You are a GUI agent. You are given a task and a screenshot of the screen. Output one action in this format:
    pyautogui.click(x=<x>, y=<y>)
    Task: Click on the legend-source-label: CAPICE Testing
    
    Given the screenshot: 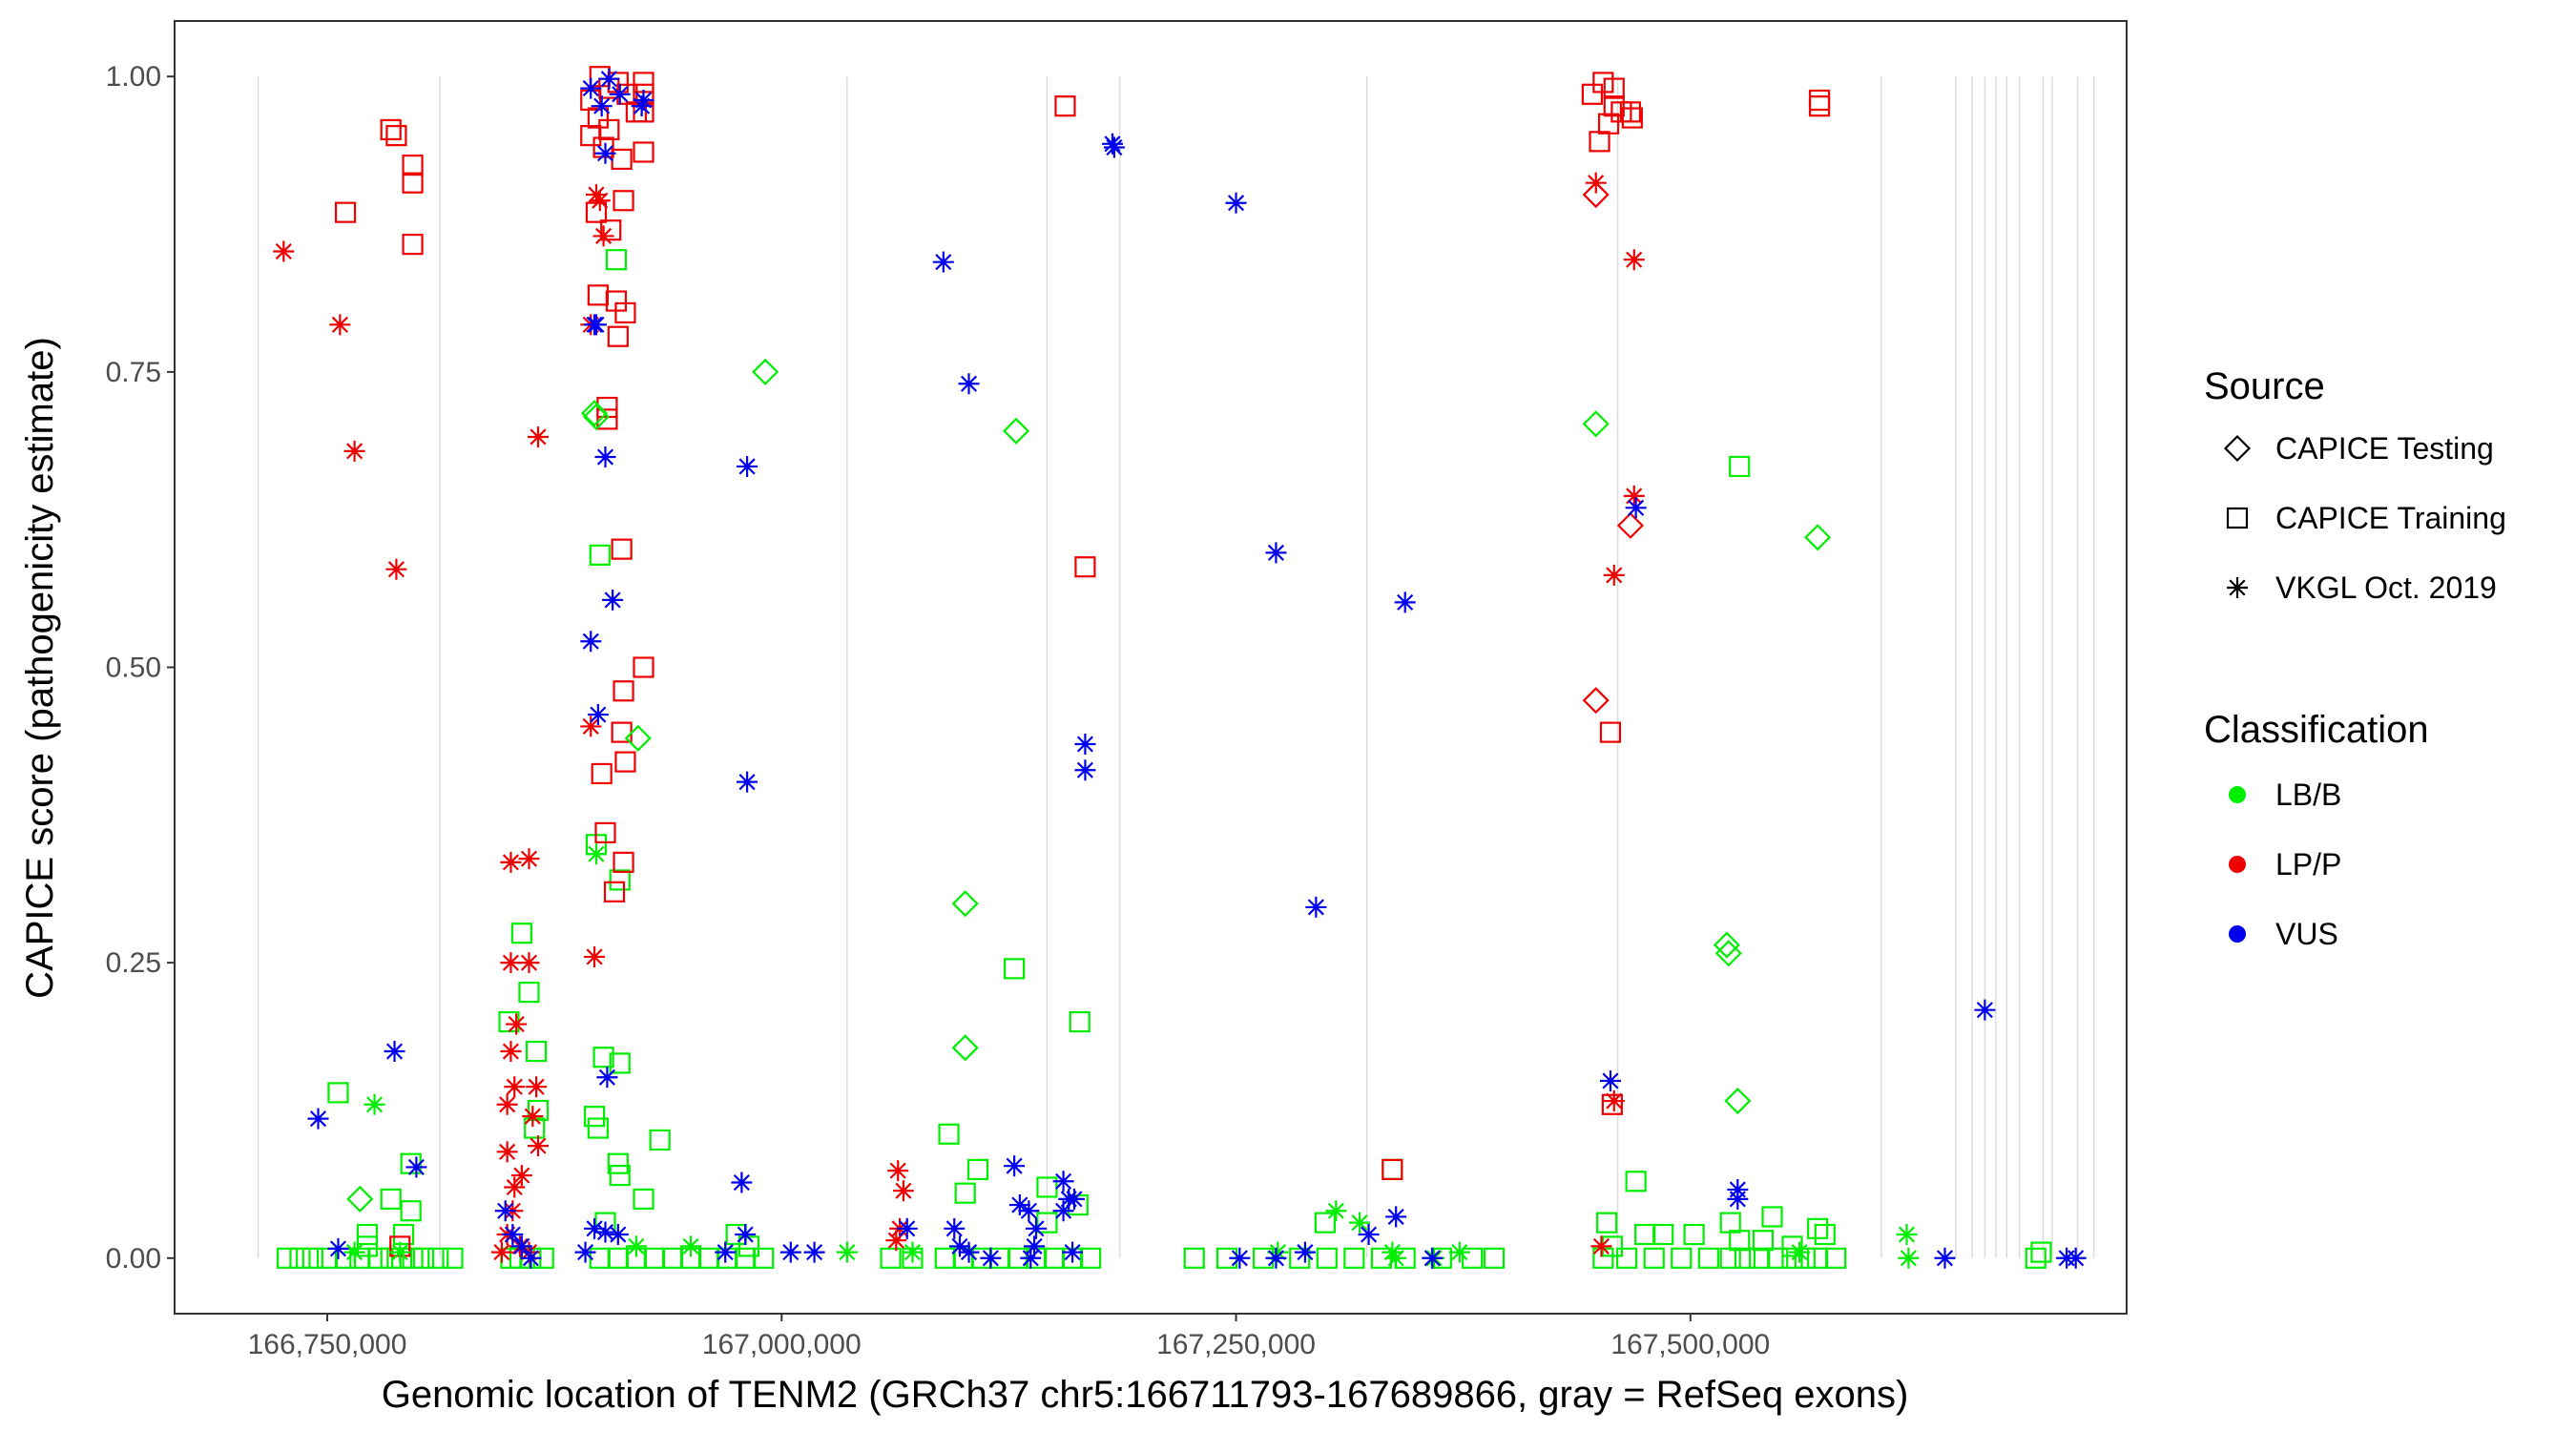 What is the action you would take?
    pyautogui.click(x=2384, y=448)
    